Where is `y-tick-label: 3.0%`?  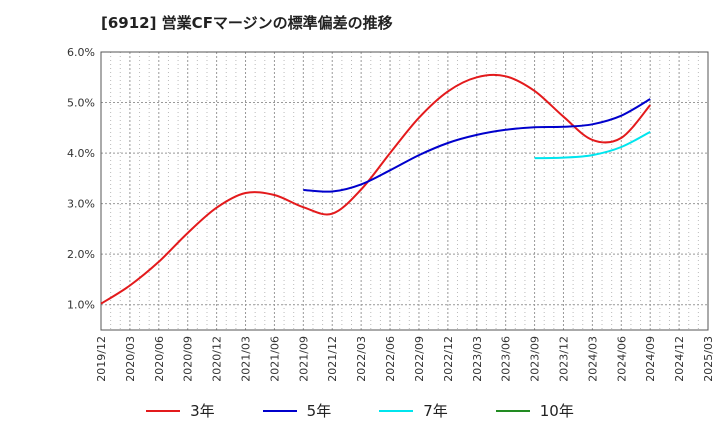
y-tick-label: 3.0% is located at coordinates (81, 204).